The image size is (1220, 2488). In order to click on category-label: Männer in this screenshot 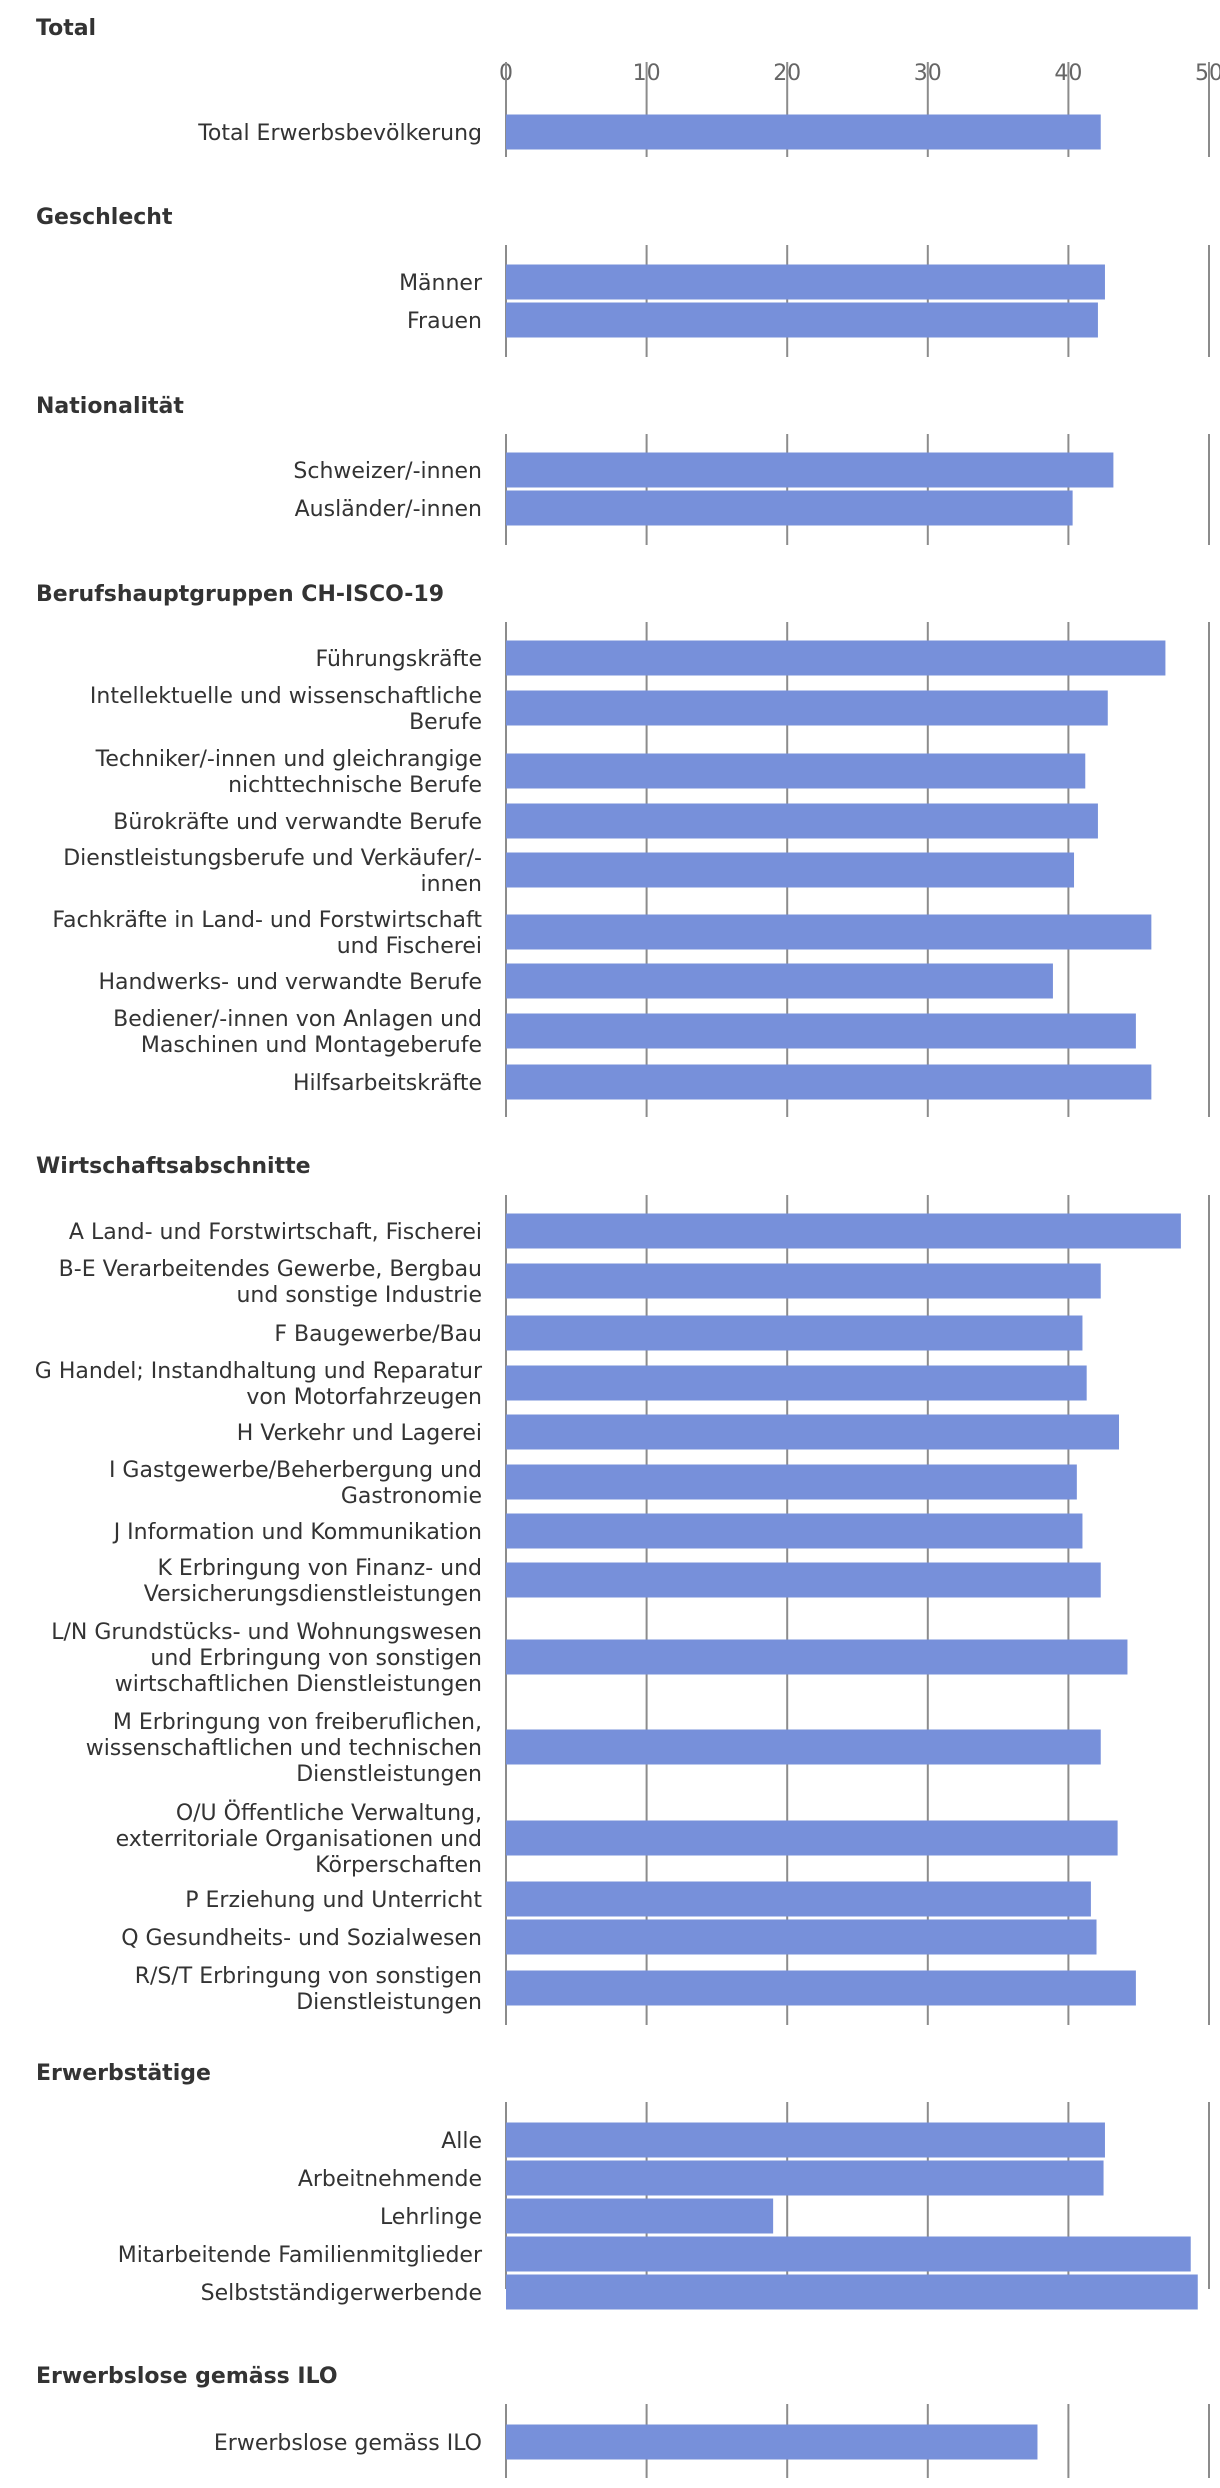, I will do `click(441, 283)`.